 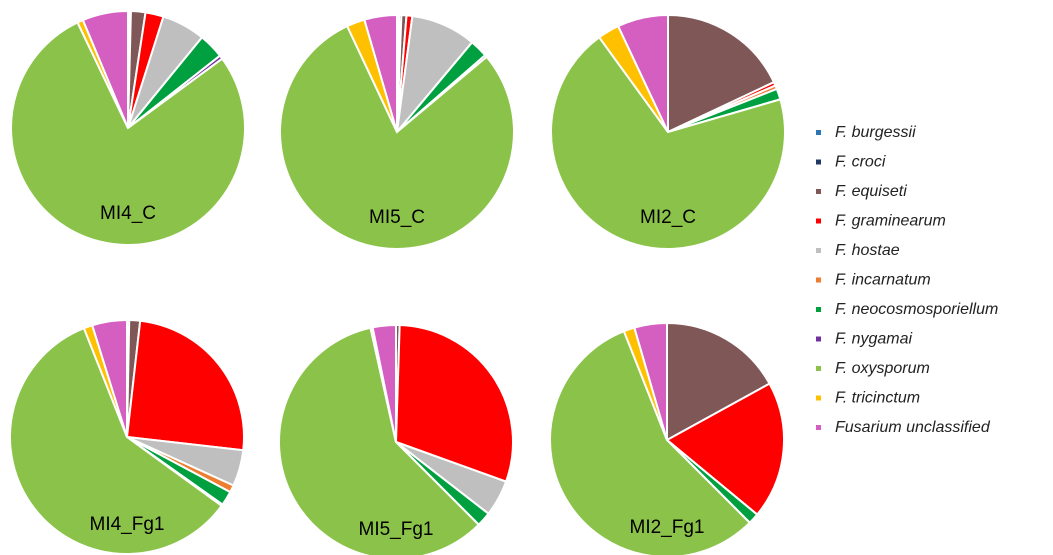 I want to click on legend-text: F. incarnatum, so click(x=883, y=280).